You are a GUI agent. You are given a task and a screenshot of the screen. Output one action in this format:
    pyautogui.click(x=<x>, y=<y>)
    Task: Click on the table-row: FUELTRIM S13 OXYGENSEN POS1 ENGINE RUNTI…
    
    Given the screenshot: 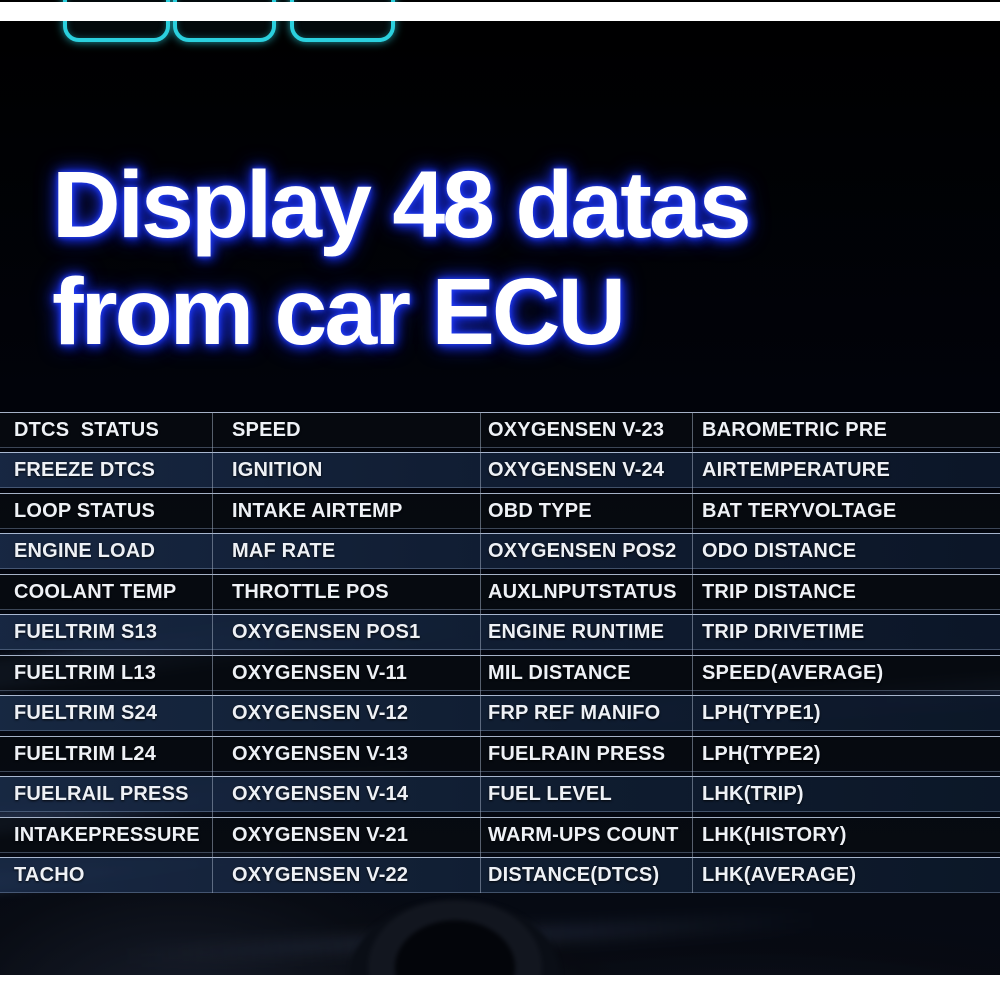 What is the action you would take?
    pyautogui.click(x=500, y=632)
    